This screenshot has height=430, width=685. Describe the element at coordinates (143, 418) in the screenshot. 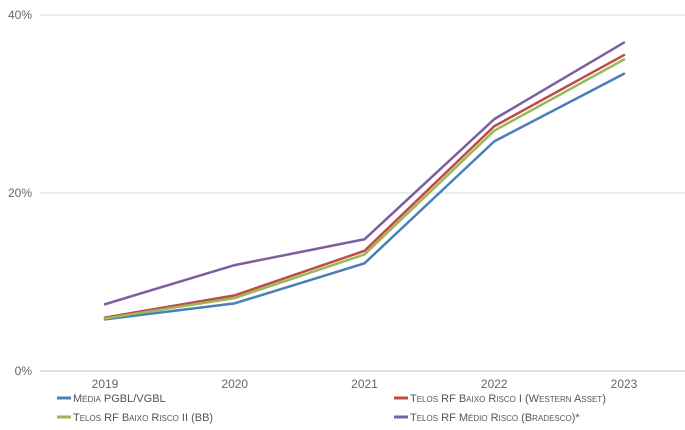

I see `legend-label: Telos RF Baixo Risco II (BB)` at that location.